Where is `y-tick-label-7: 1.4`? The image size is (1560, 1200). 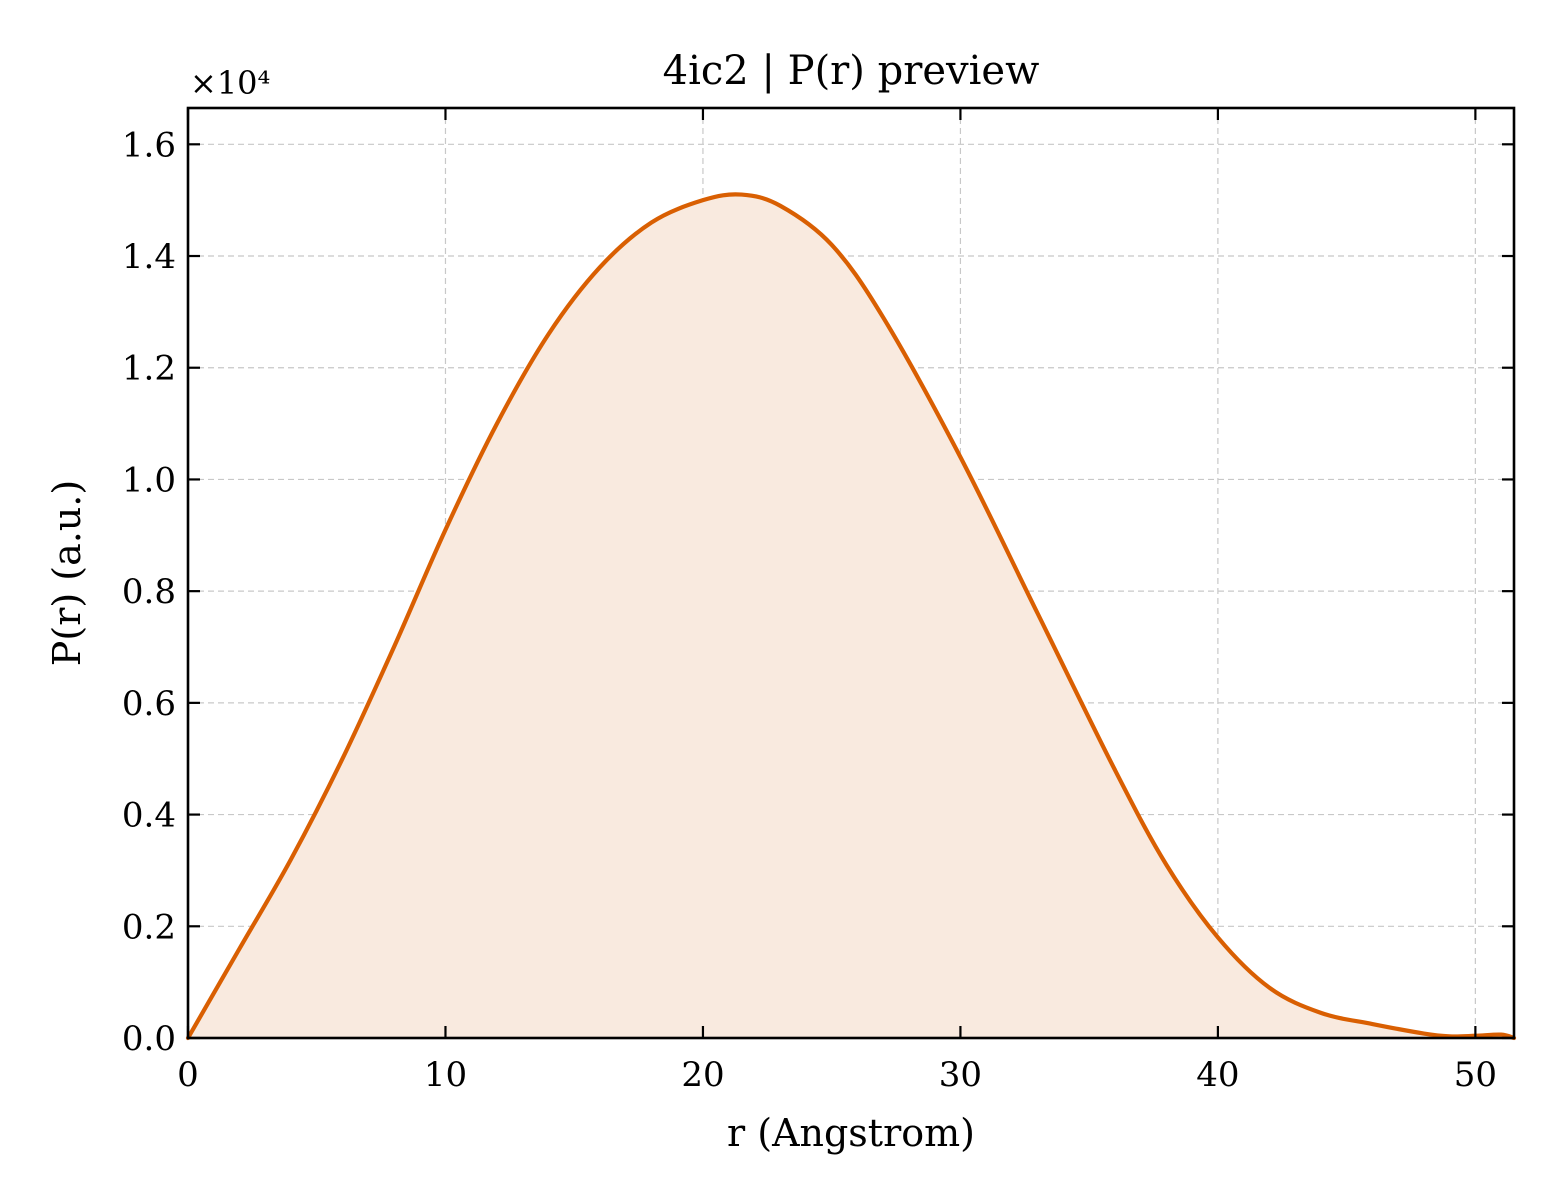 y-tick-label-7: 1.4 is located at coordinates (149, 257).